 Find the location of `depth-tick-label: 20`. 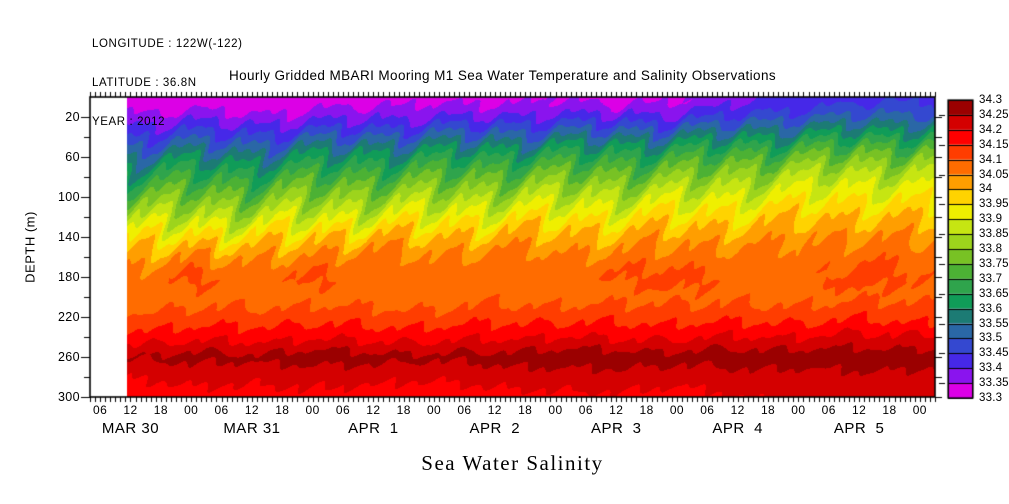

depth-tick-label: 20 is located at coordinates (72, 117).